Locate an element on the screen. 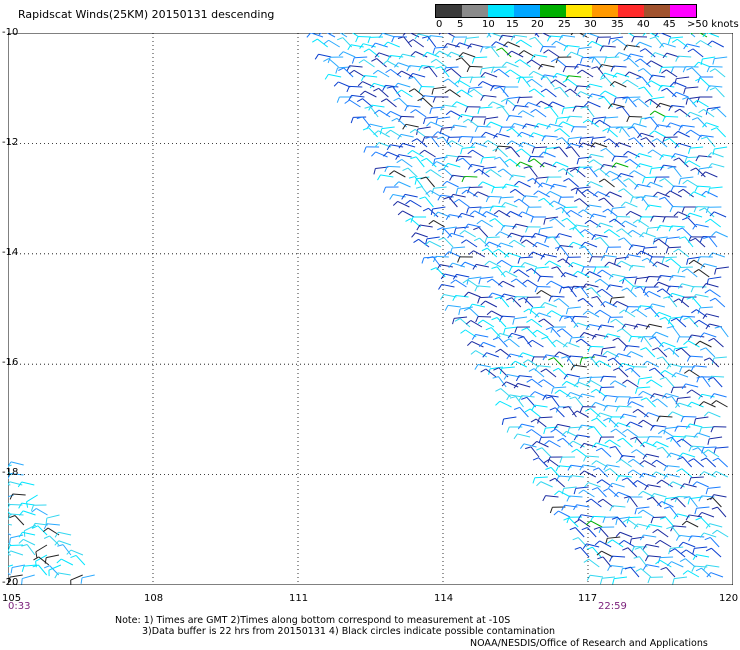 Image resolution: width=740 pixels, height=650 pixels. time-label-right: 22:59 is located at coordinates (612, 606).